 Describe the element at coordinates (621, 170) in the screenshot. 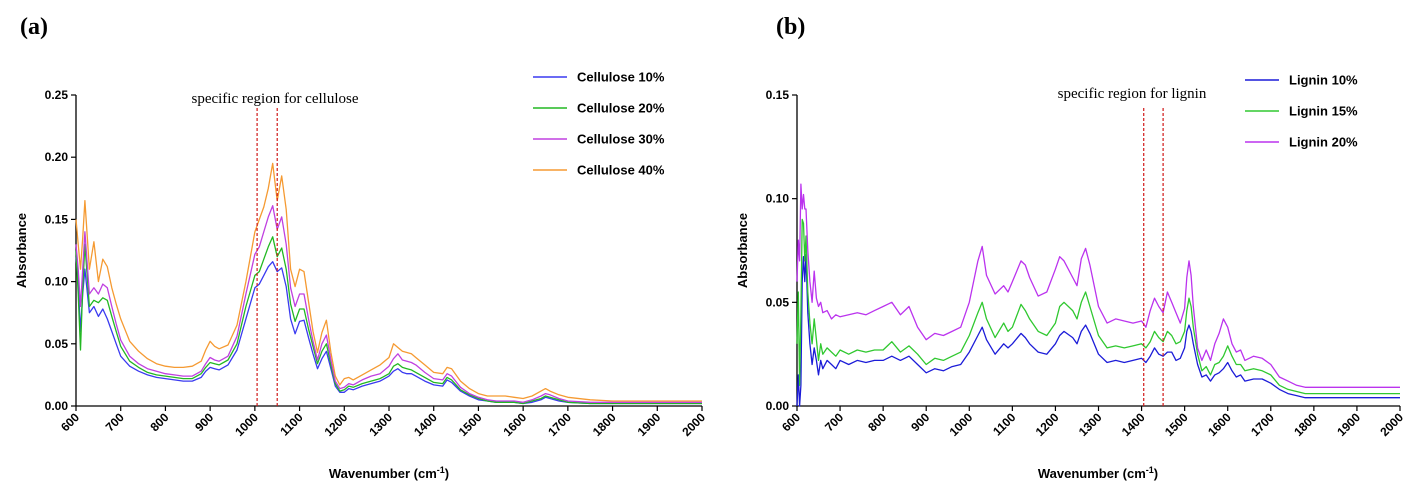

I see `legend-label: Cellulose 40%` at that location.